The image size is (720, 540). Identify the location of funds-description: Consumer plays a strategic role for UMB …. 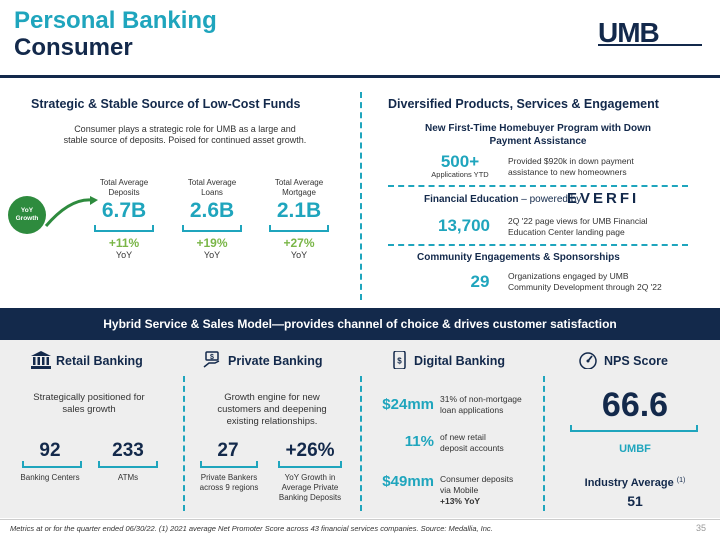
(185, 135).